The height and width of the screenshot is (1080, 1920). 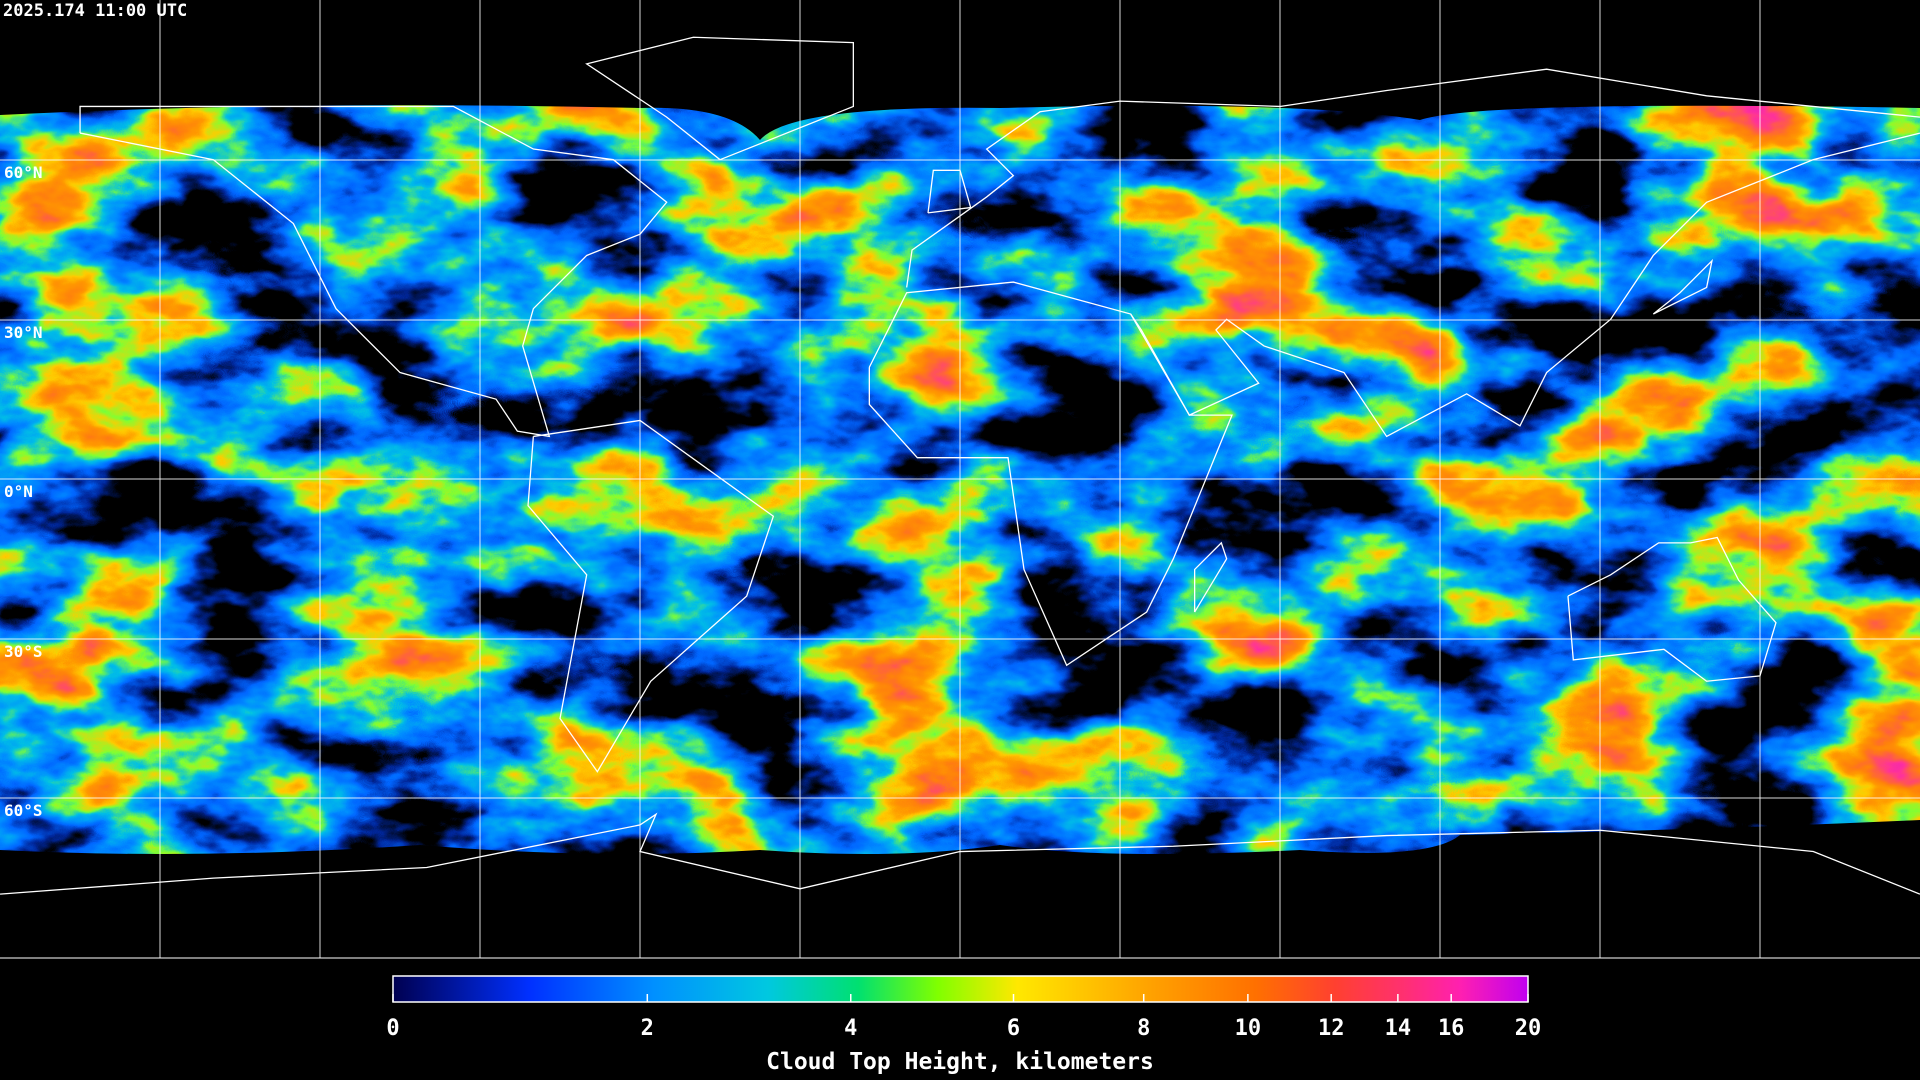 I want to click on colorbar-title: Cloud Top Height, kilometers, so click(x=960, y=1062).